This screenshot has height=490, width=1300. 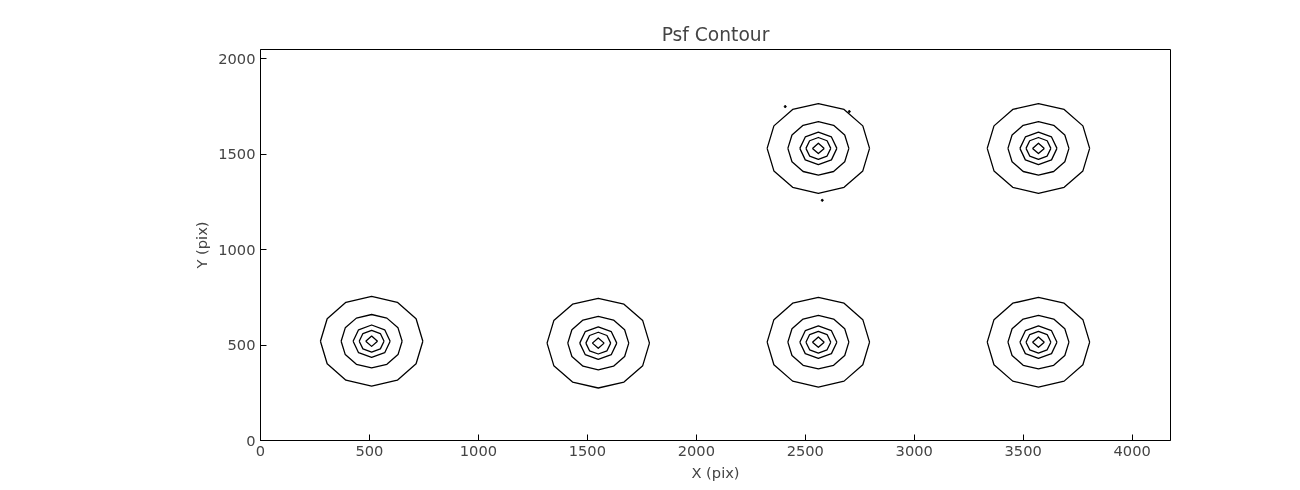 I want to click on y-tick-label: 500, so click(x=241, y=345).